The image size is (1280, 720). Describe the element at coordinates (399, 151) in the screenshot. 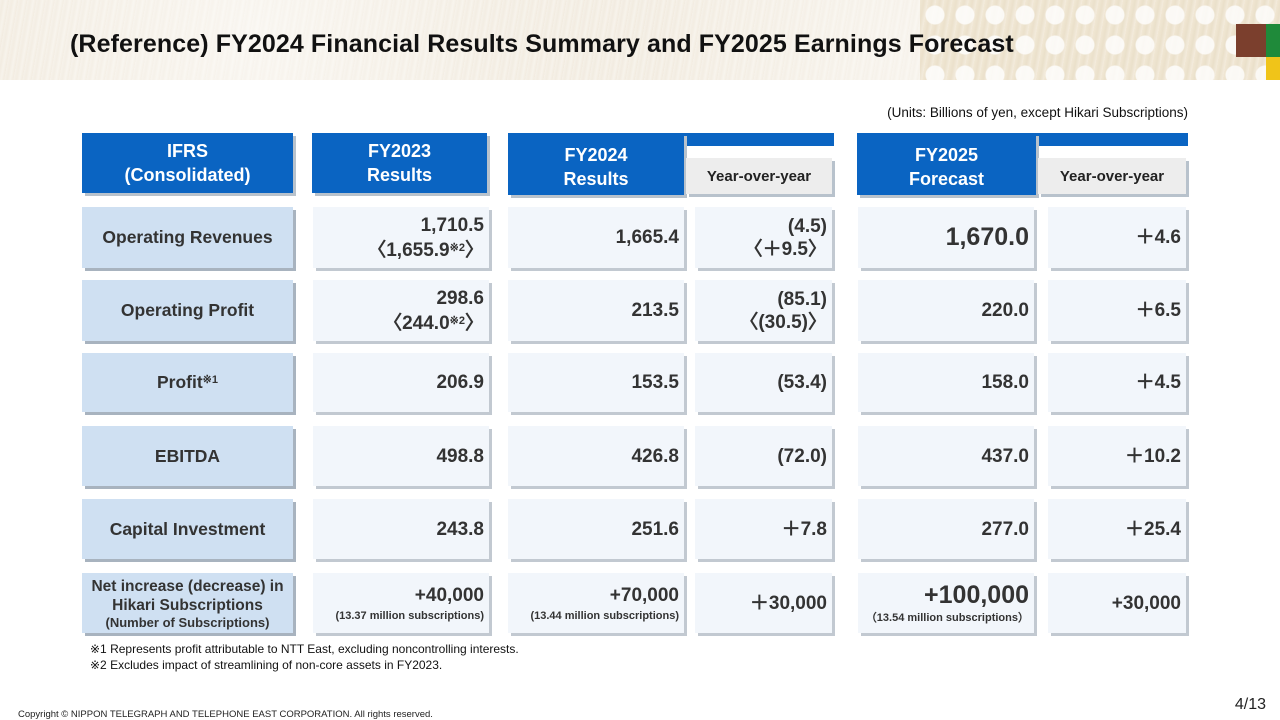

I see `header-fy2023-line1: FY2023` at that location.